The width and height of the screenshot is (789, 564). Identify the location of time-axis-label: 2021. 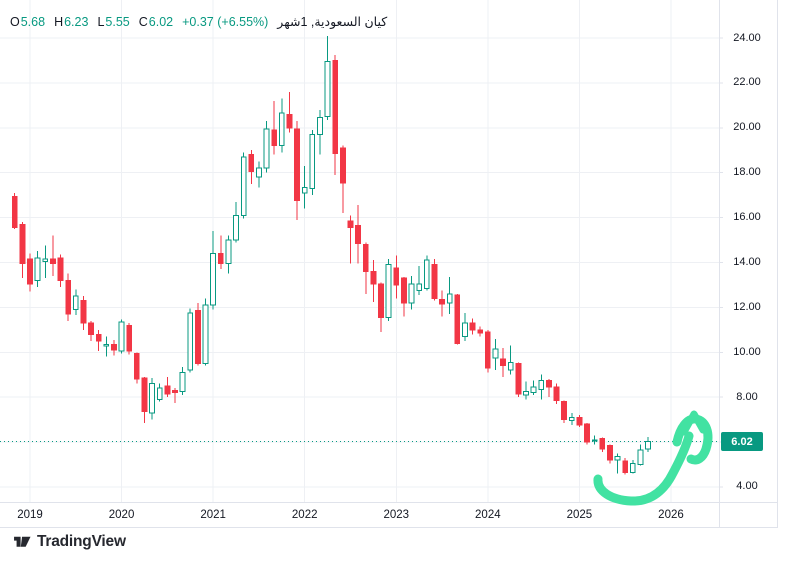
(213, 515).